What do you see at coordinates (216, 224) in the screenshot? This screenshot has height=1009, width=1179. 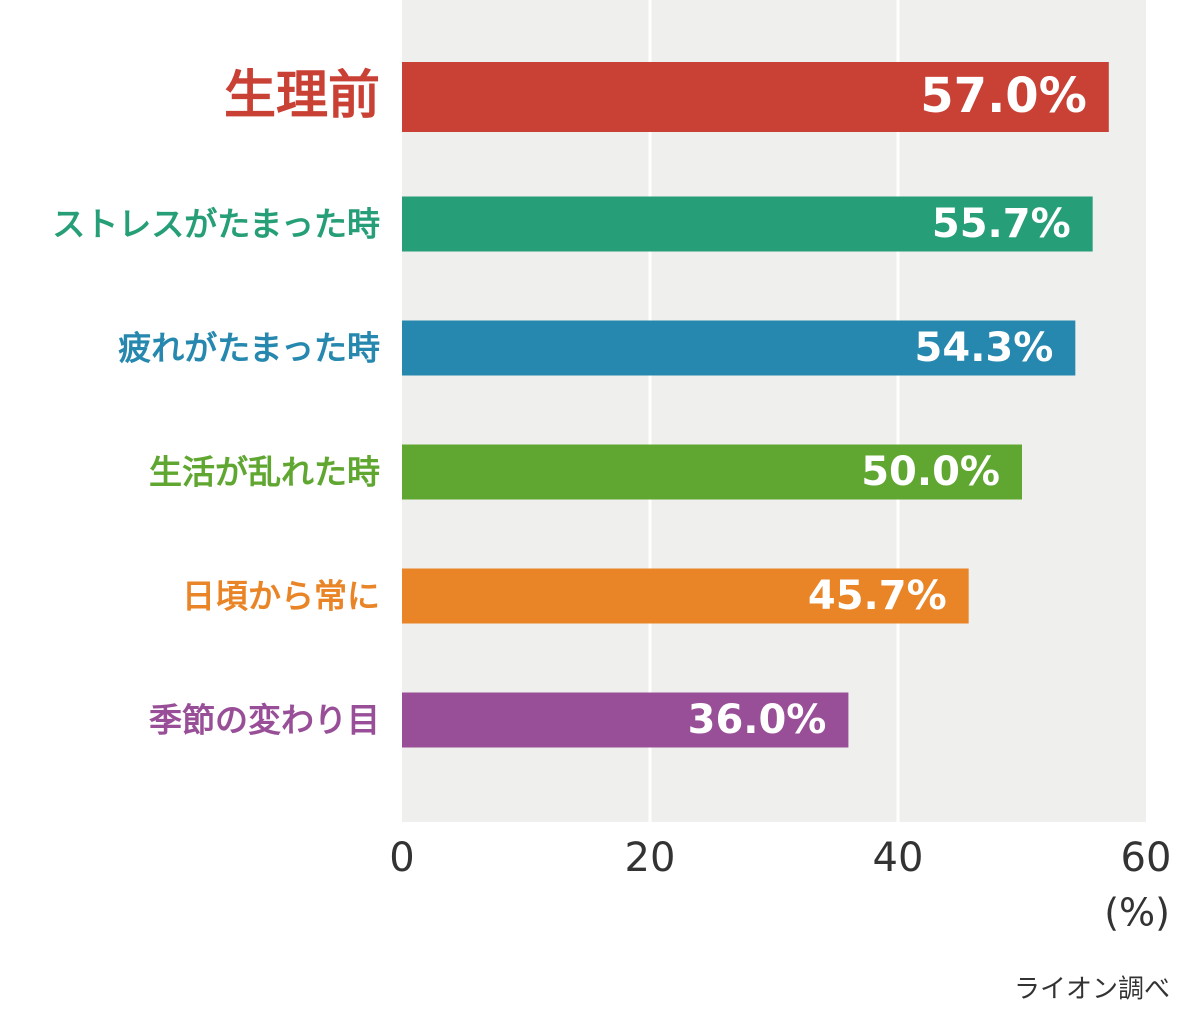 I see `category-label: ストレスがたまった時` at bounding box center [216, 224].